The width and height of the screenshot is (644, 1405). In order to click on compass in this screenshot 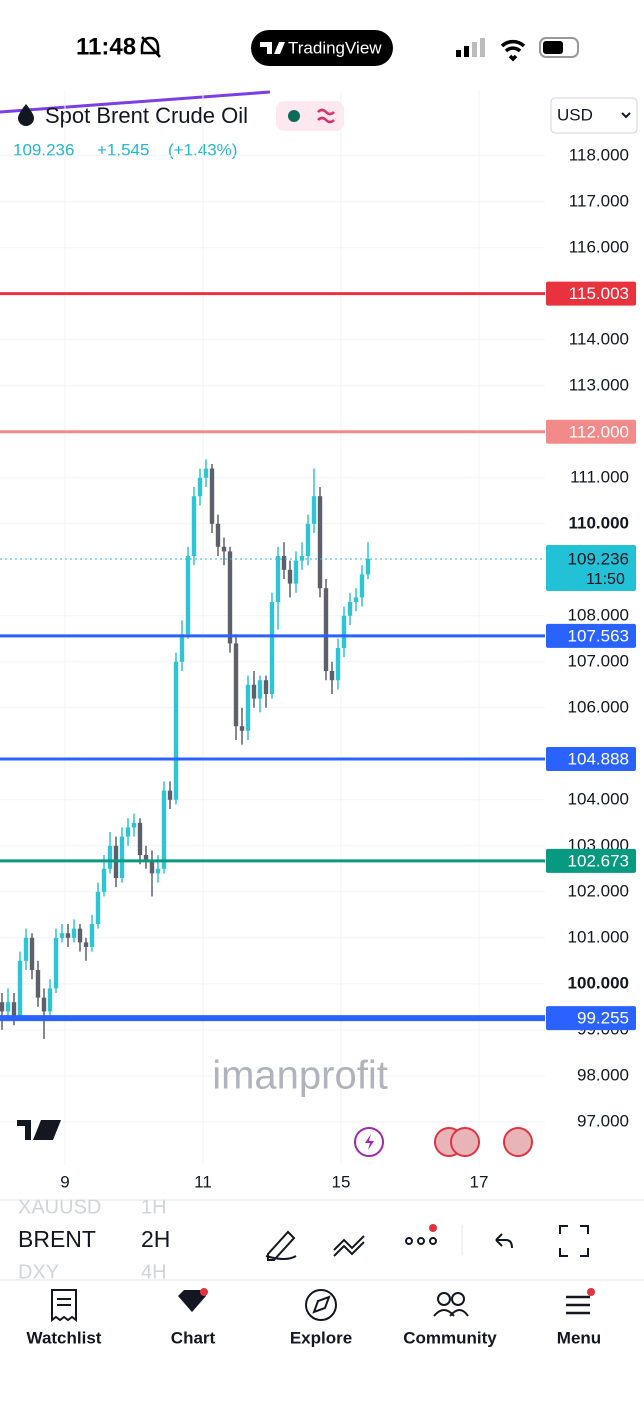, I will do `click(321, 1304)`.